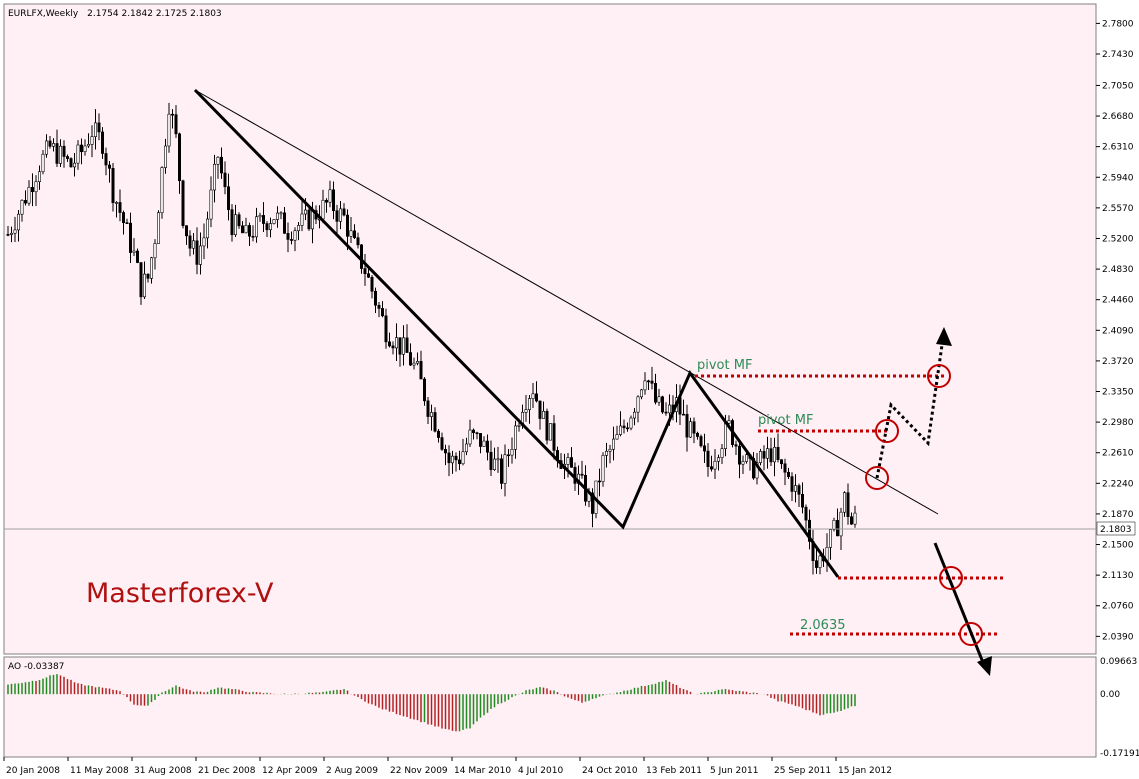  I want to click on x-tick-label: 24 Oct 2010, so click(610, 771).